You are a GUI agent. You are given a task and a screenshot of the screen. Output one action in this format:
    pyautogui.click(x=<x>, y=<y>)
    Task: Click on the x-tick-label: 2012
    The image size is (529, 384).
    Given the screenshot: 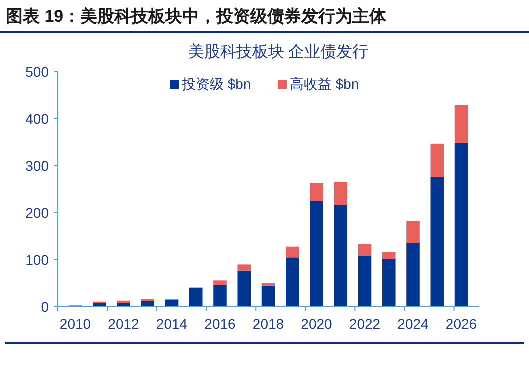 What is the action you would take?
    pyautogui.click(x=124, y=324)
    